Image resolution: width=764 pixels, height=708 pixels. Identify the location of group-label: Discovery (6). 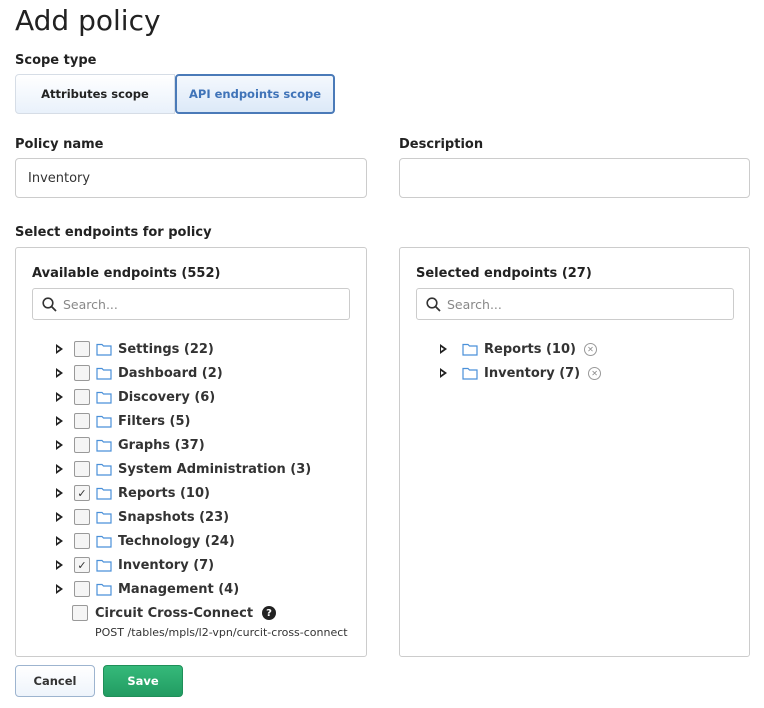
(167, 397).